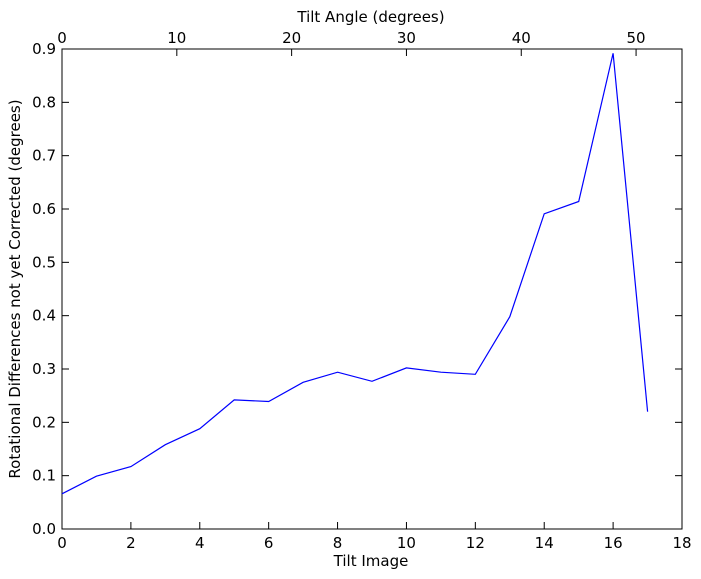 This screenshot has width=701, height=579. What do you see at coordinates (475, 543) in the screenshot?
I see `x-tick-label: 12` at bounding box center [475, 543].